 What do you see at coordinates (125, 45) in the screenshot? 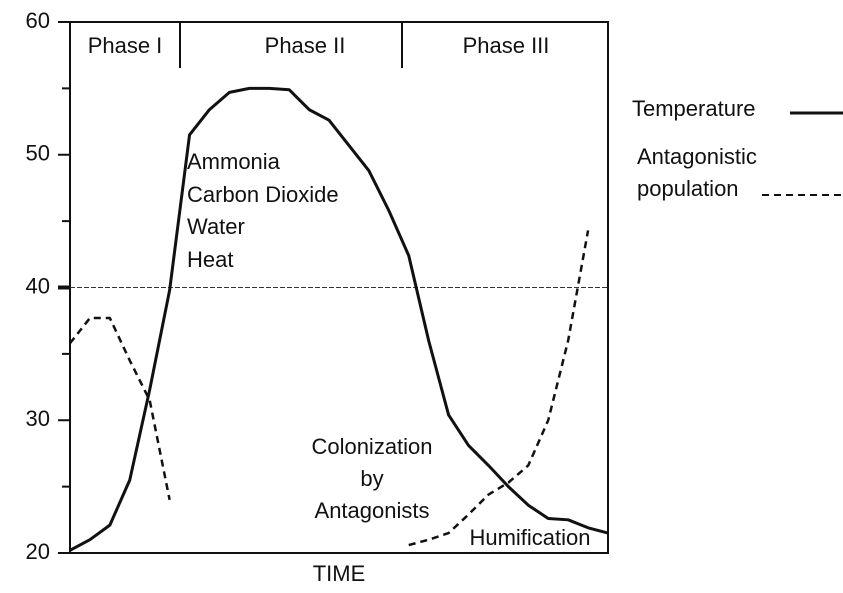
I see `phase-label: Phase I` at bounding box center [125, 45].